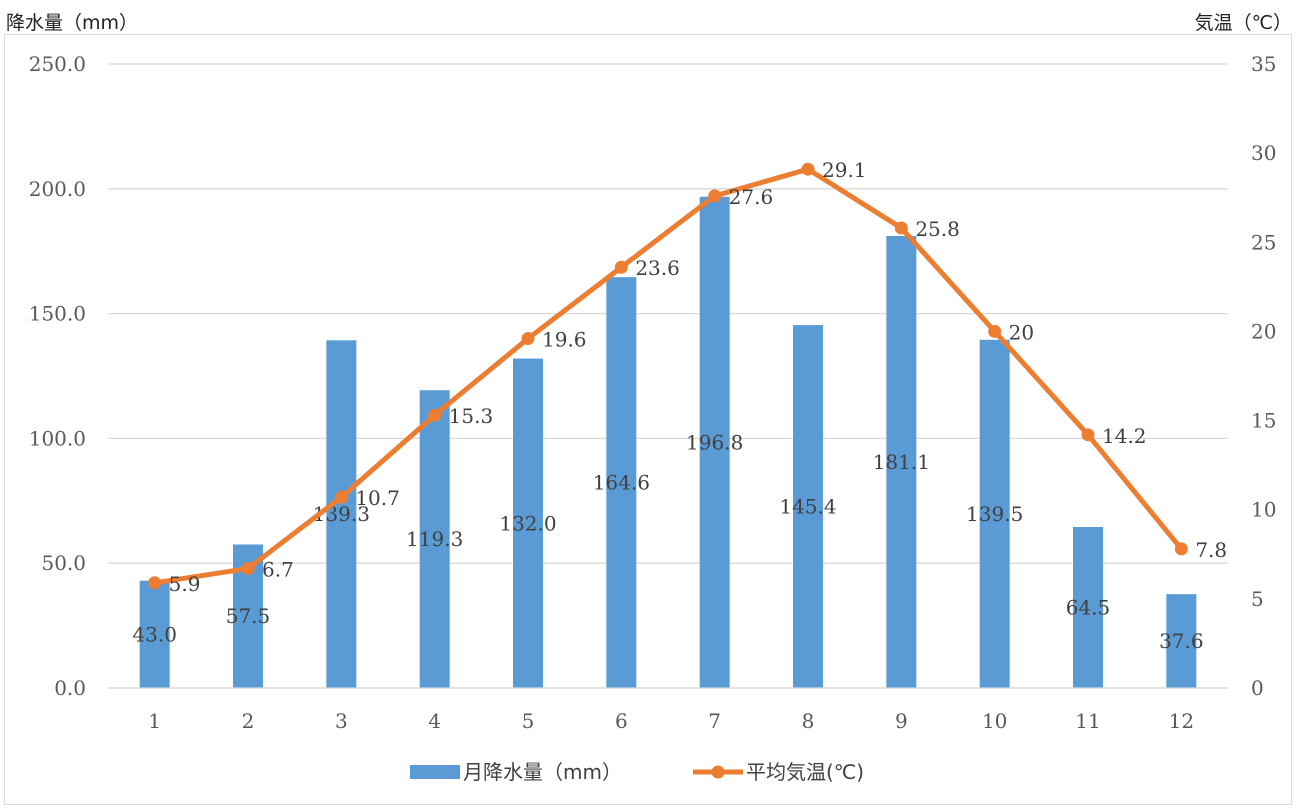 The width and height of the screenshot is (1298, 809). Describe the element at coordinates (1124, 436) in the screenshot. I see `line-data-label: 14.2` at that location.